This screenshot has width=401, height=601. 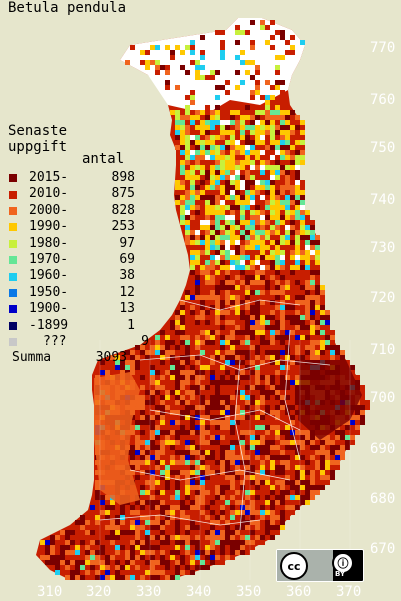 I want to click on cc-by-license-badge: cc ⓘ BY, so click(x=320, y=565).